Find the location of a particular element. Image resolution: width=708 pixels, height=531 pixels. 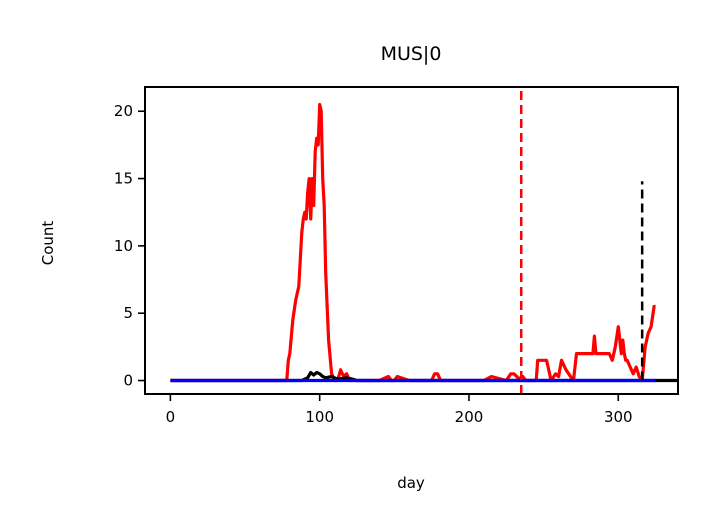

y-tick-label: 20 is located at coordinates (123, 111).